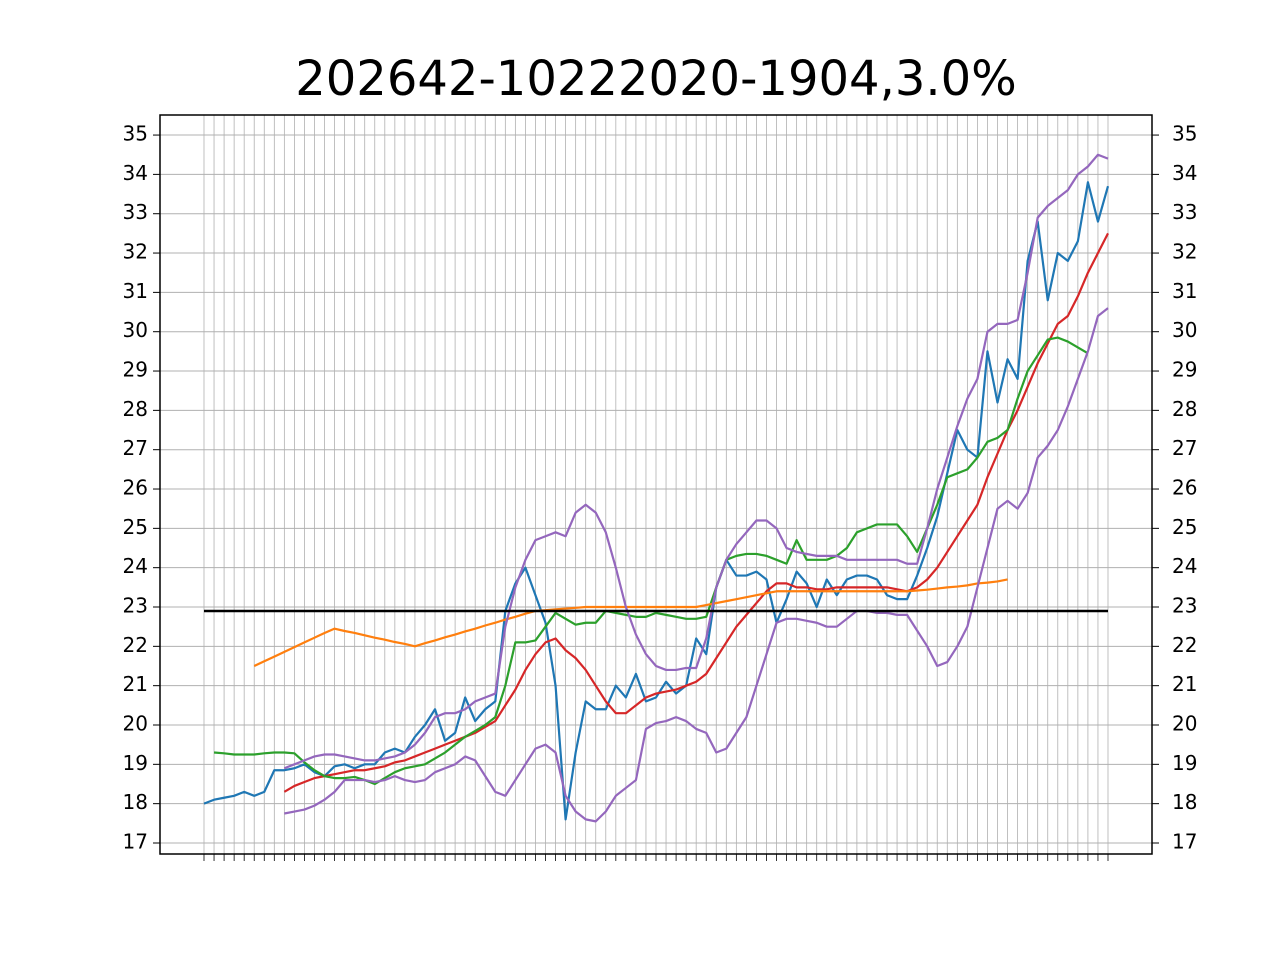 Image resolution: width=1280 pixels, height=960 pixels. Describe the element at coordinates (1184, 409) in the screenshot. I see `y-tick-label-right: 28` at that location.